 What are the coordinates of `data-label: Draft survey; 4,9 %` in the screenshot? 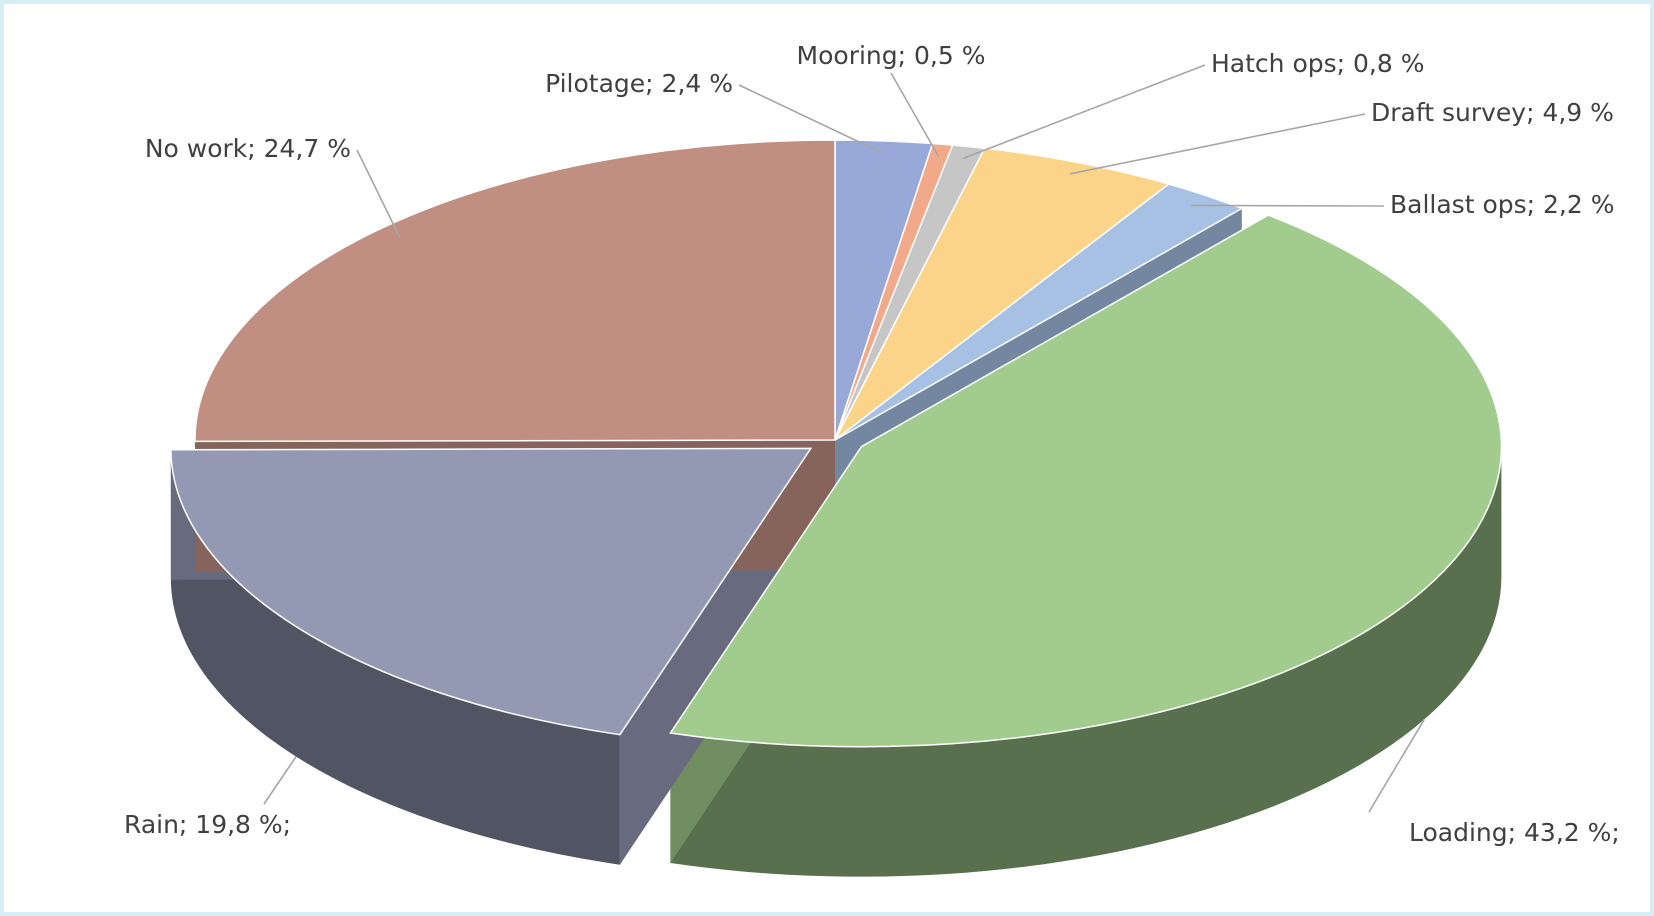 It's located at (1492, 112).